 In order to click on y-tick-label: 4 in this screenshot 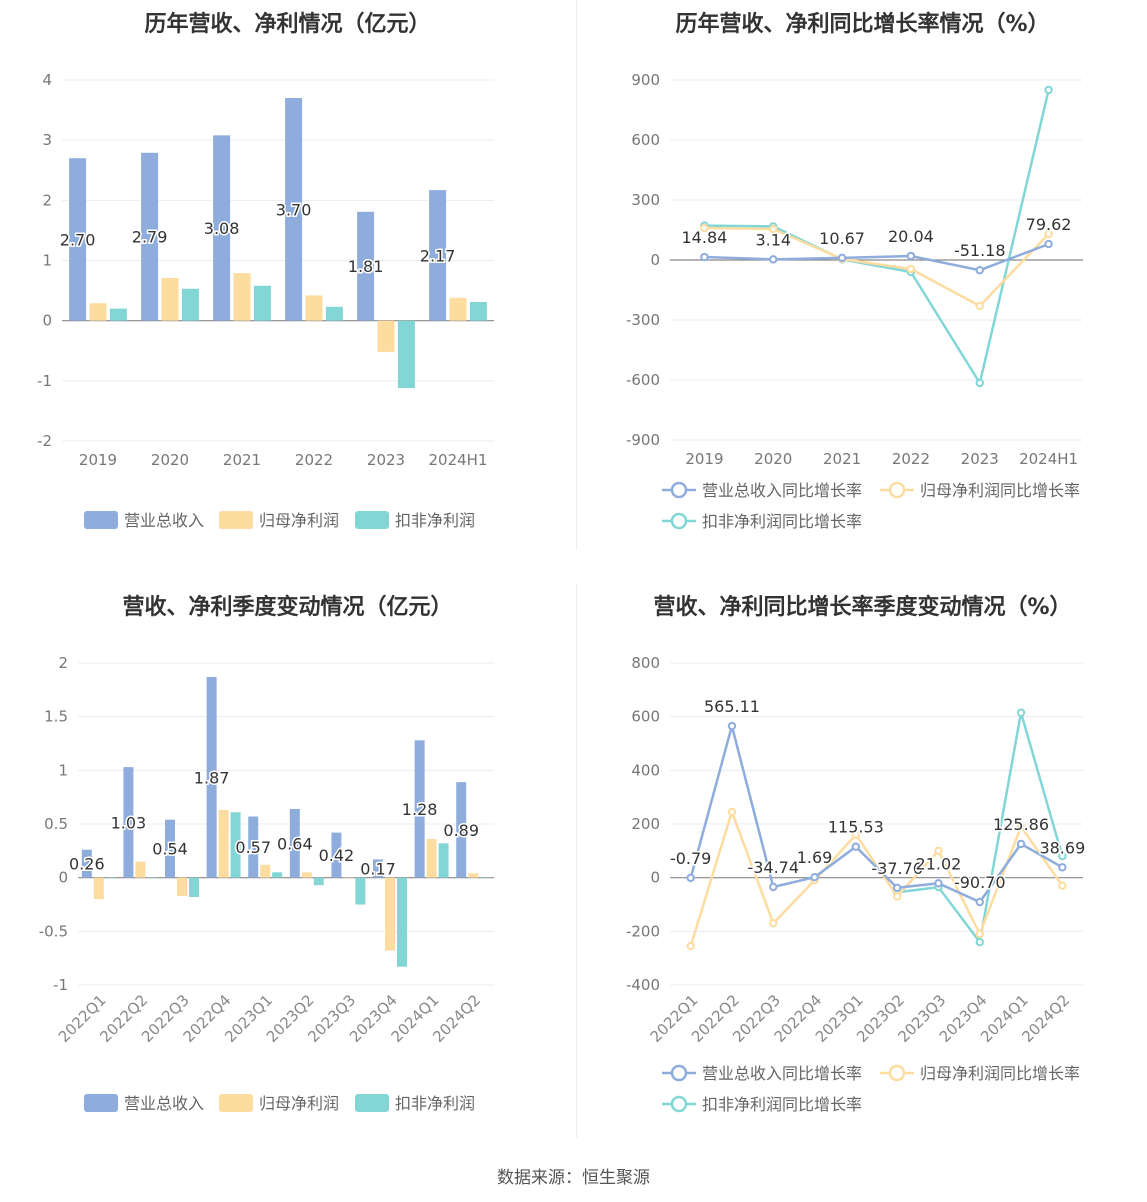, I will do `click(47, 80)`.